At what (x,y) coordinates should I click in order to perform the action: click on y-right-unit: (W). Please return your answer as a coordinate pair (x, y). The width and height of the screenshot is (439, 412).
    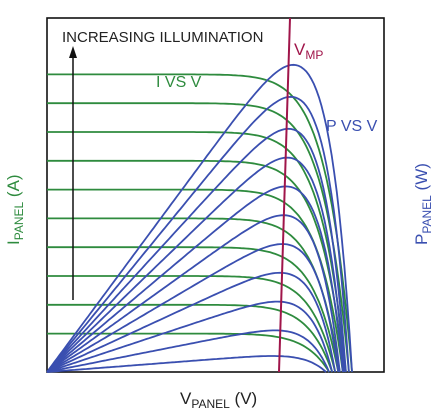
    Looking at the image, I should click on (421, 179).